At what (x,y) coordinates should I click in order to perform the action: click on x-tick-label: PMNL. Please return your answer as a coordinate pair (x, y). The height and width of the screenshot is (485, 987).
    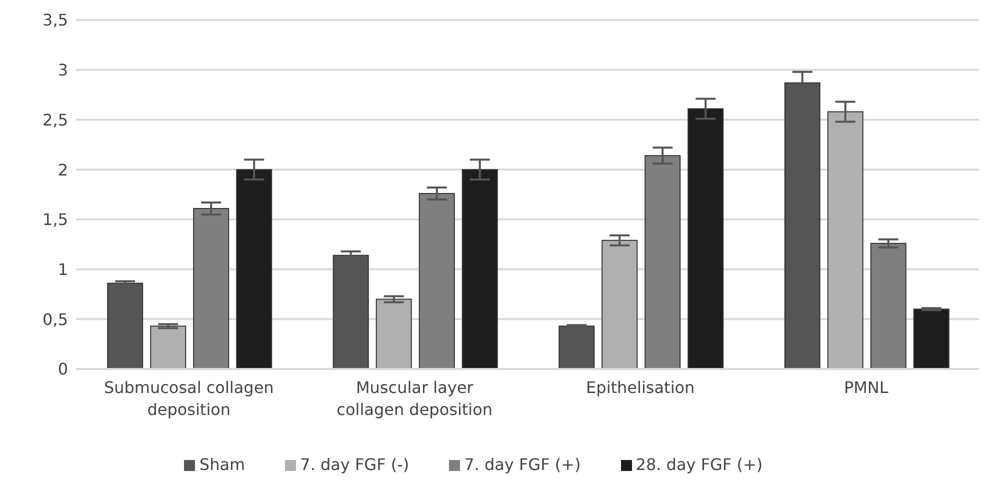
    Looking at the image, I should click on (866, 387).